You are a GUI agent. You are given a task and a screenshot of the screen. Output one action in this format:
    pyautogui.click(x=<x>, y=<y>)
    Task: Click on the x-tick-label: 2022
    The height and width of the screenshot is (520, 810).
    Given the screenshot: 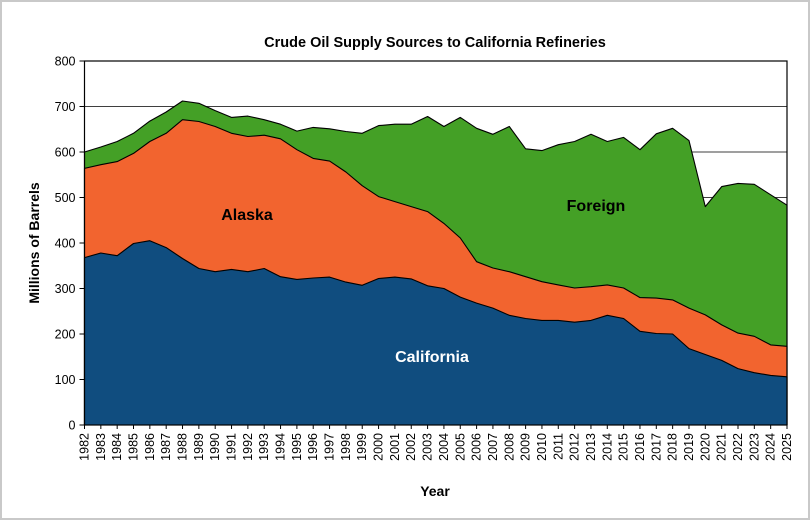 What is the action you would take?
    pyautogui.click(x=738, y=447)
    